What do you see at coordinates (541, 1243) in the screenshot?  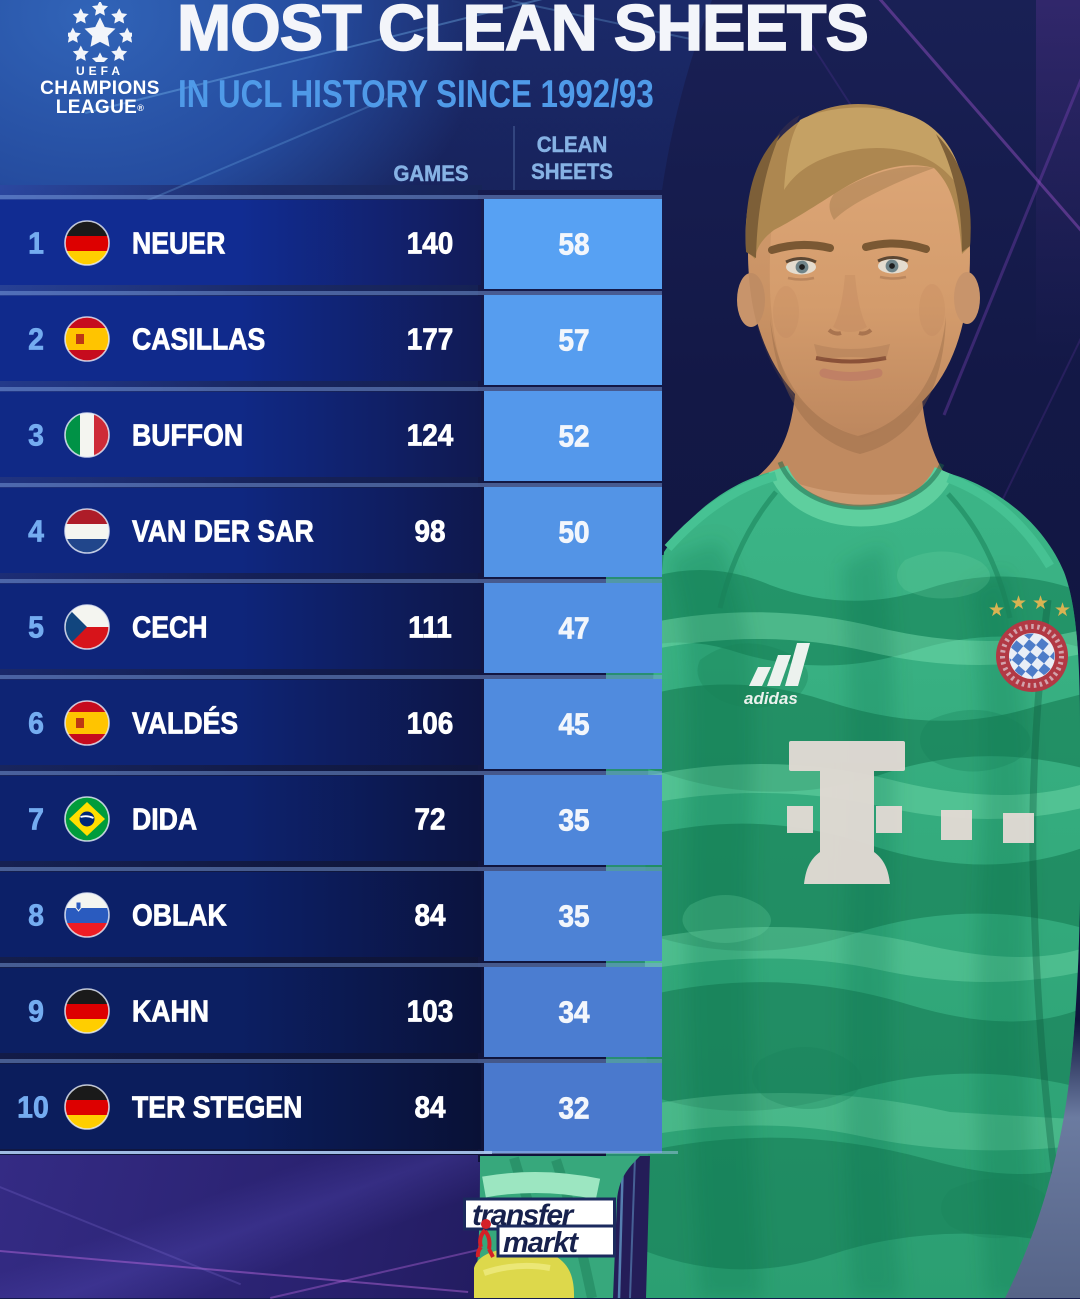 I see `svg-text: markt` at bounding box center [541, 1243].